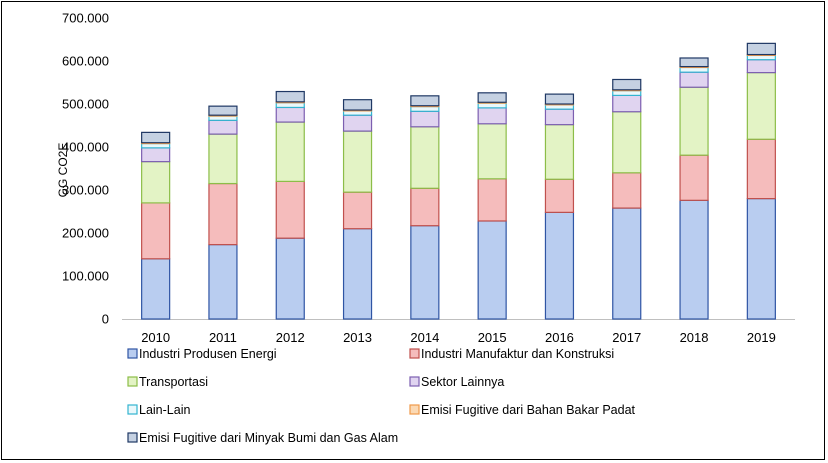  I want to click on legend-label: Industri Produsen Energi, so click(208, 354).